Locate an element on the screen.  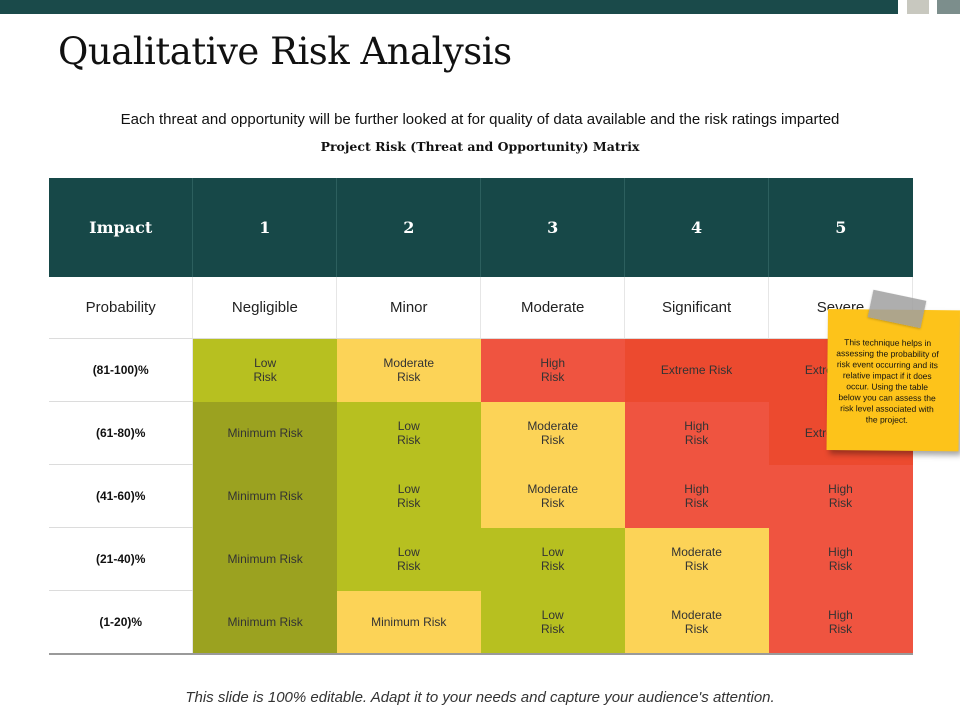
row-label: (61-80)% is located at coordinates (121, 433).